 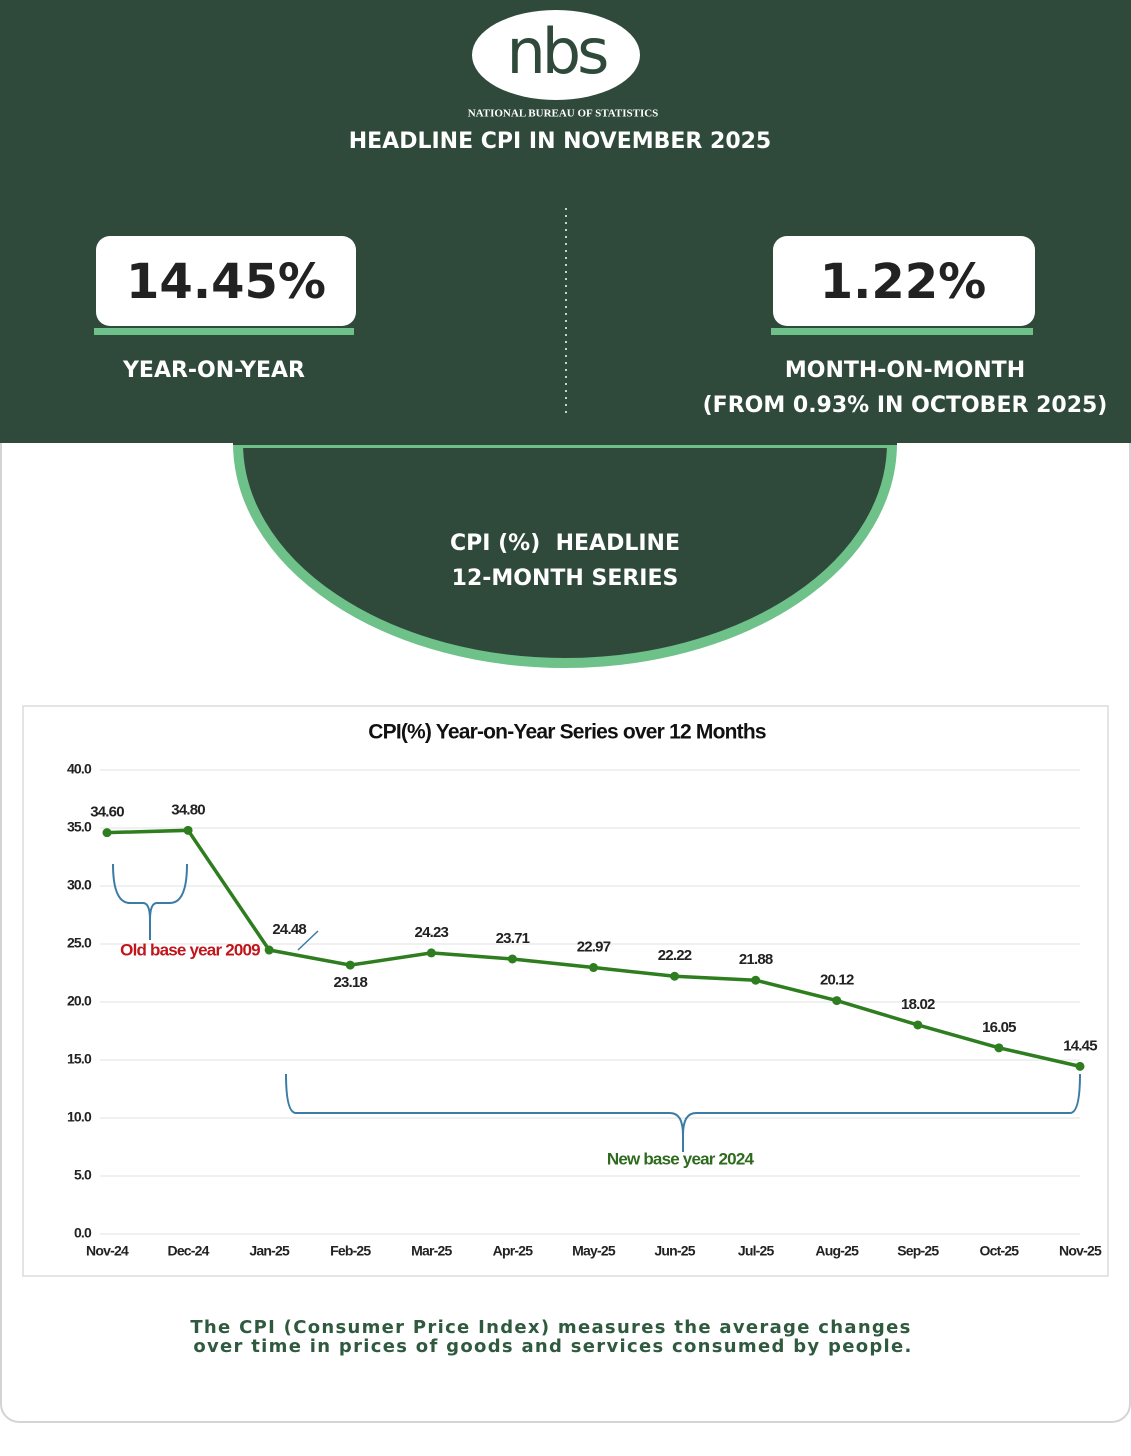 I want to click on highlight-label: MONTH-ON-MONTH, so click(x=905, y=370).